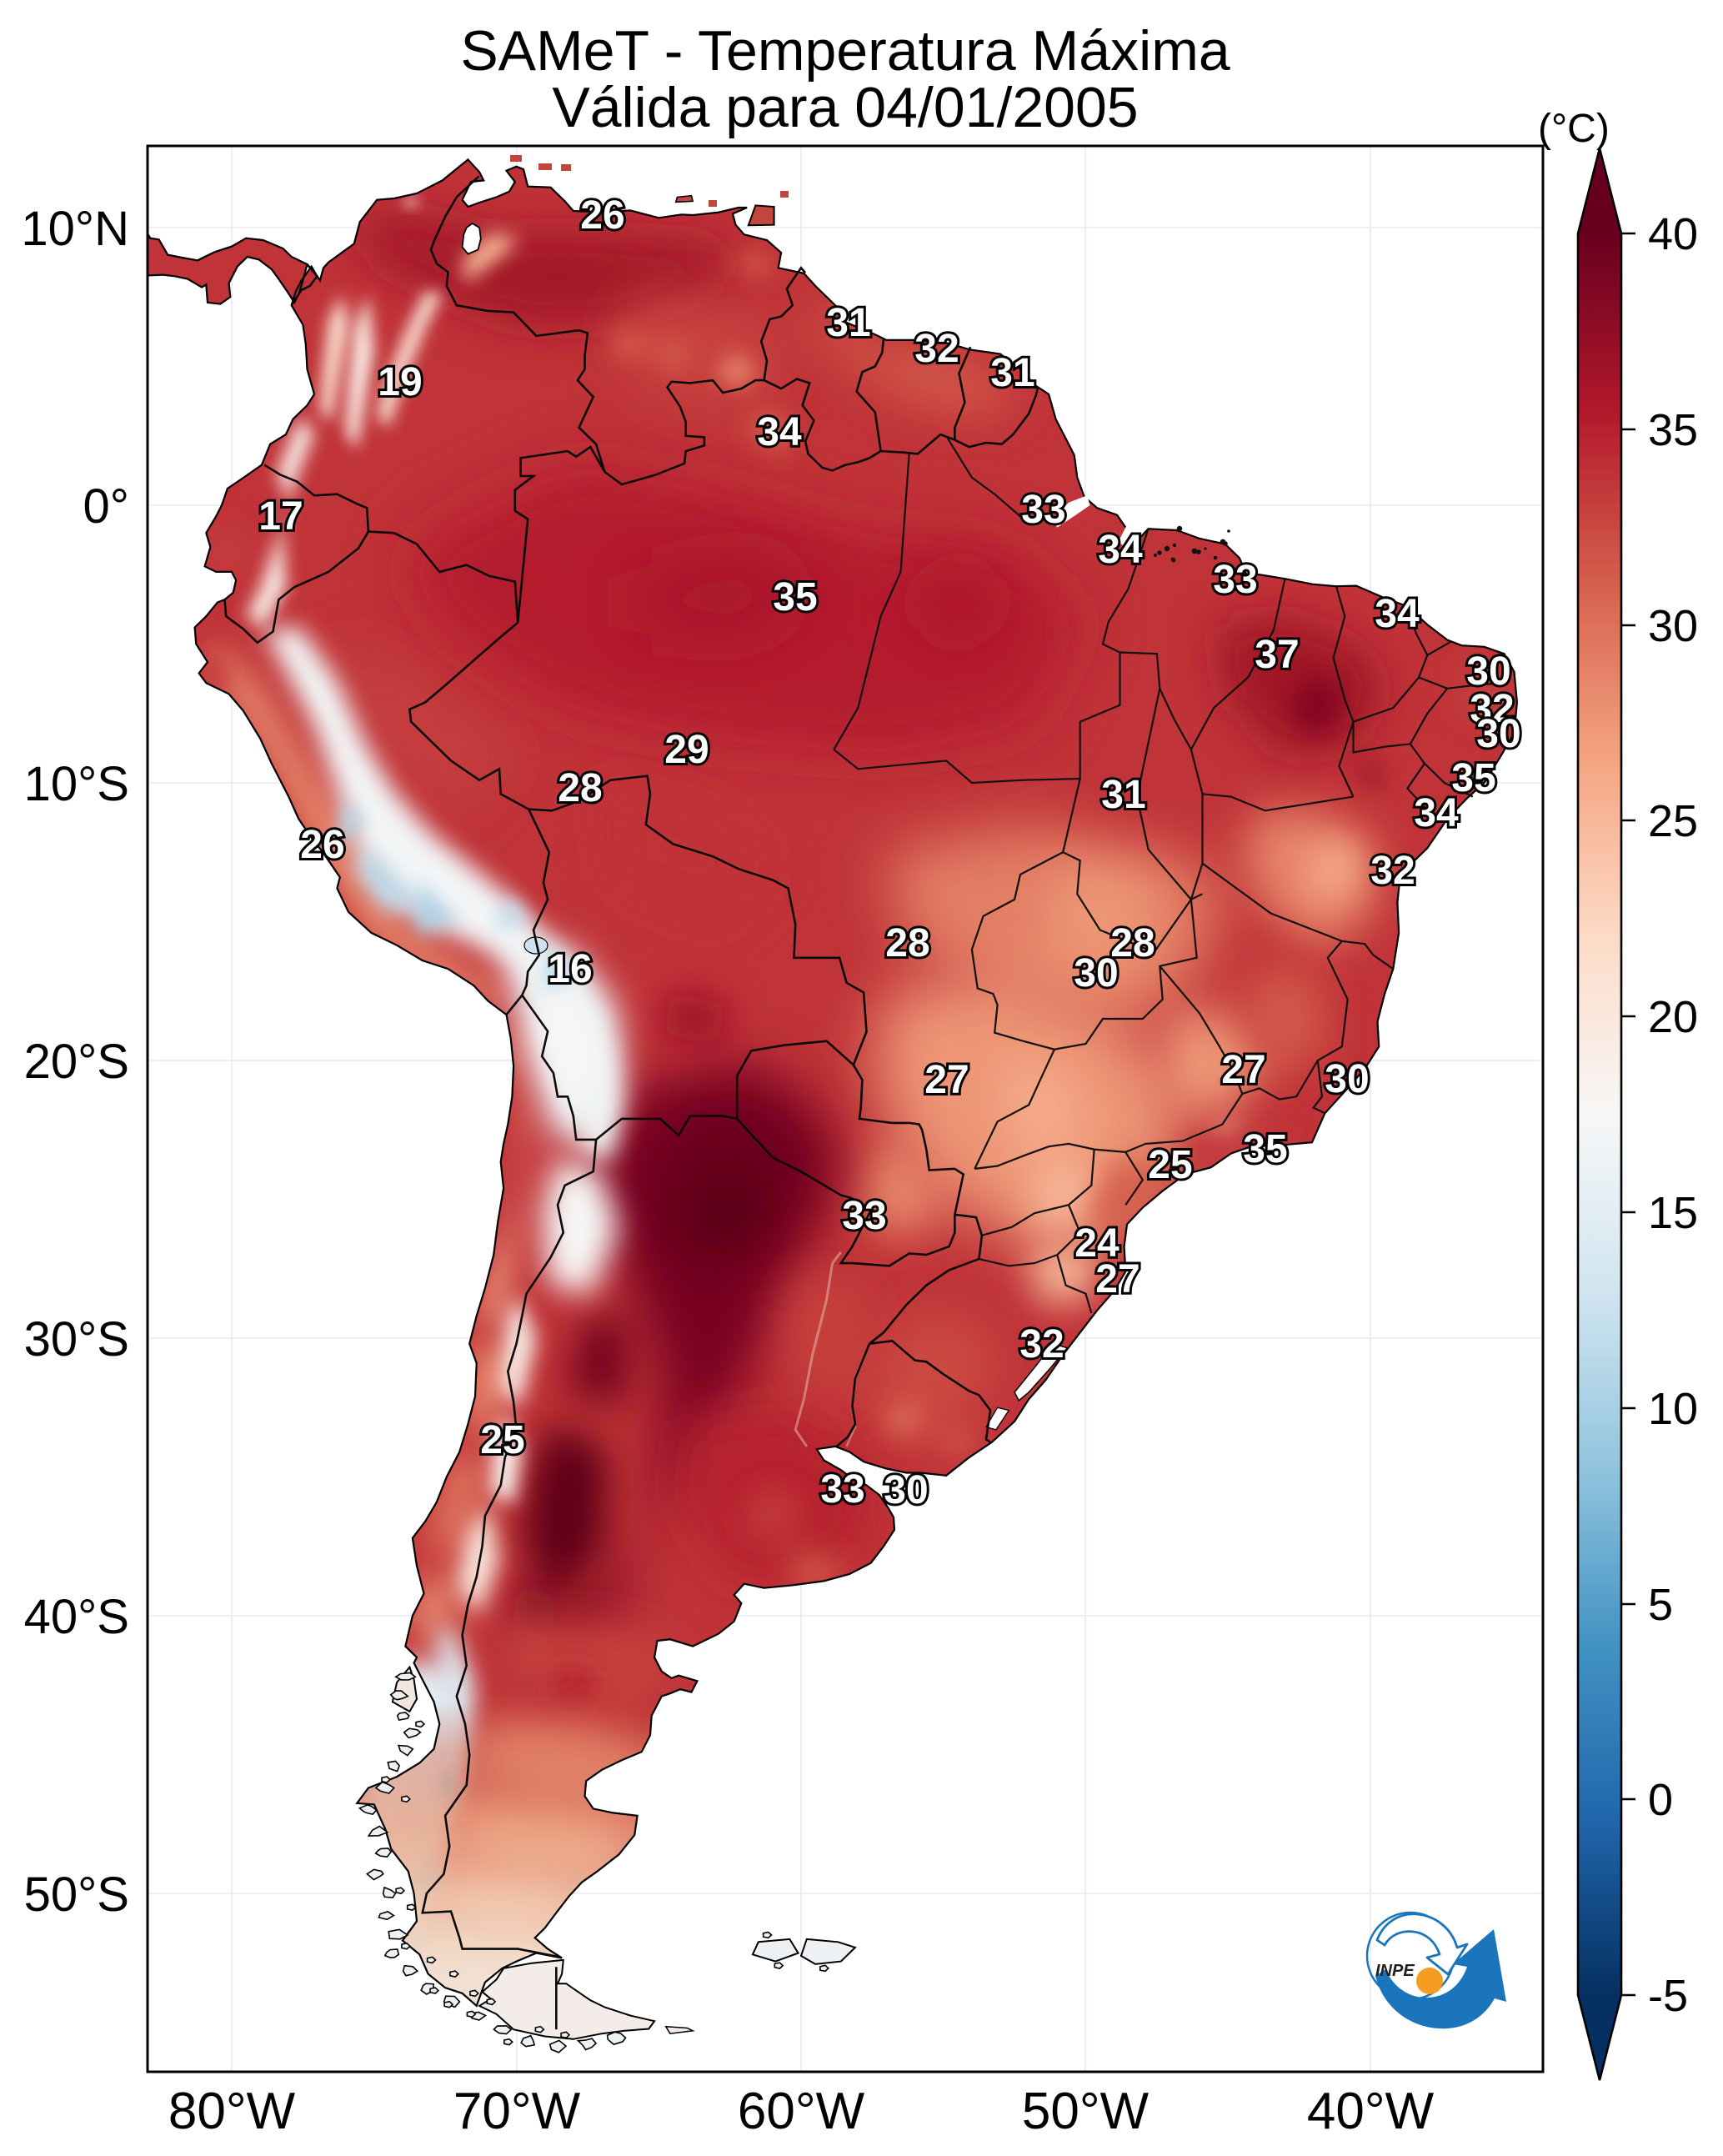  What do you see at coordinates (1673, 1409) in the screenshot?
I see `svg-text: 10` at bounding box center [1673, 1409].